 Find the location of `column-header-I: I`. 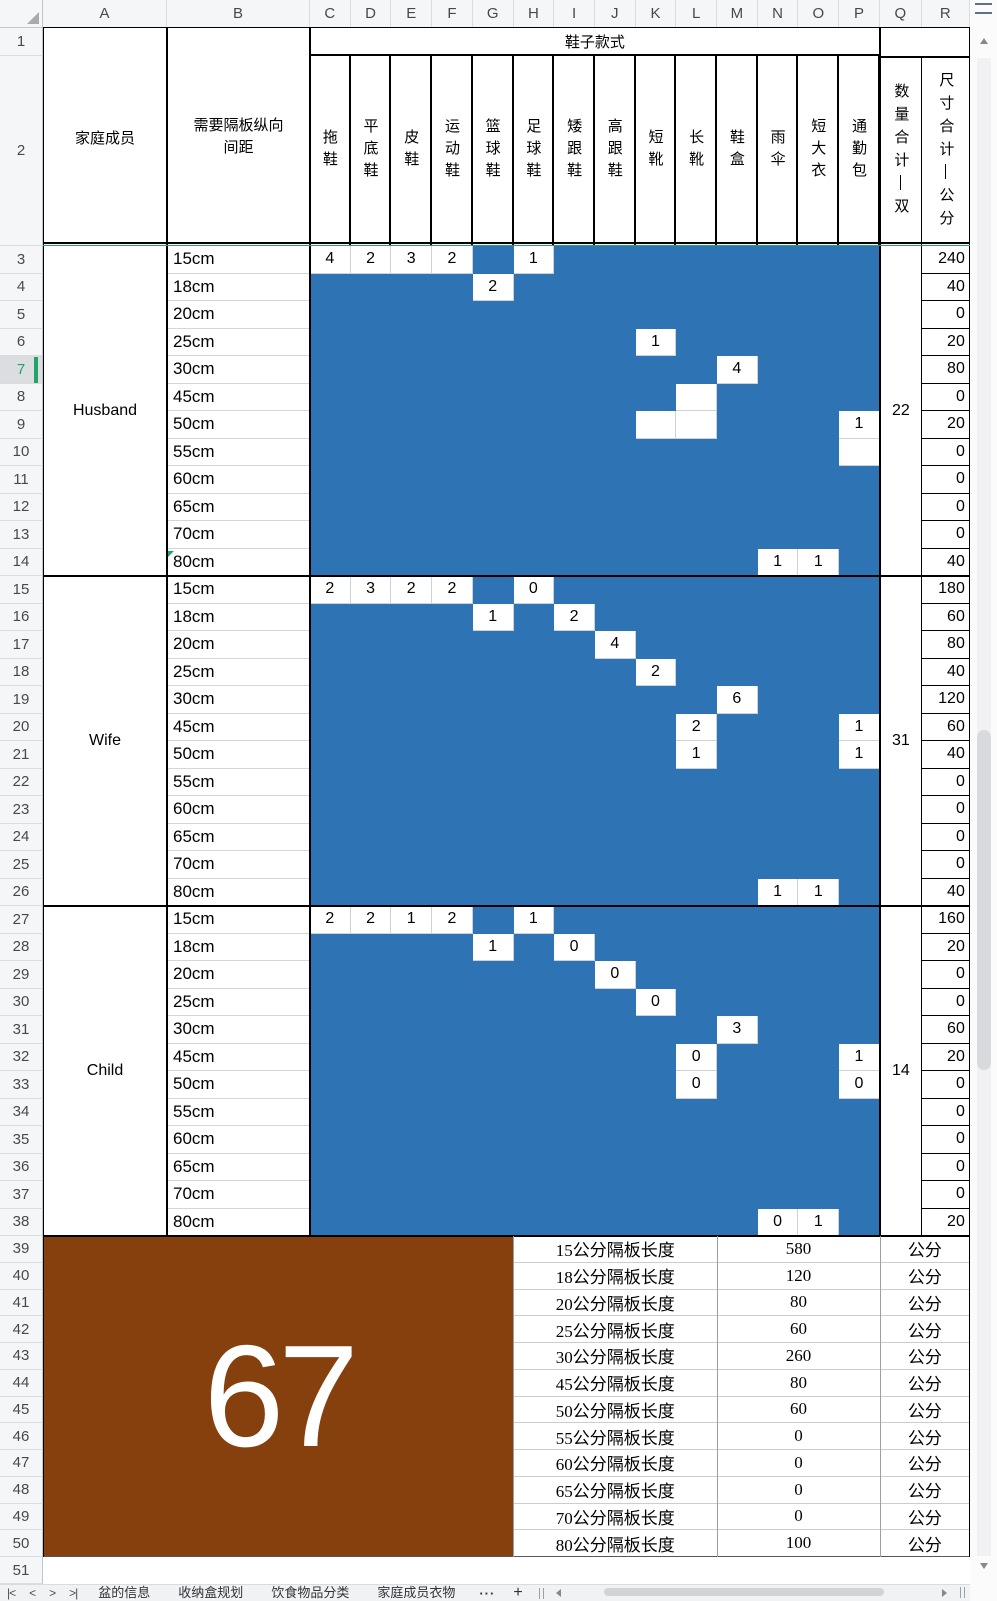

column-header-I: I is located at coordinates (574, 14).